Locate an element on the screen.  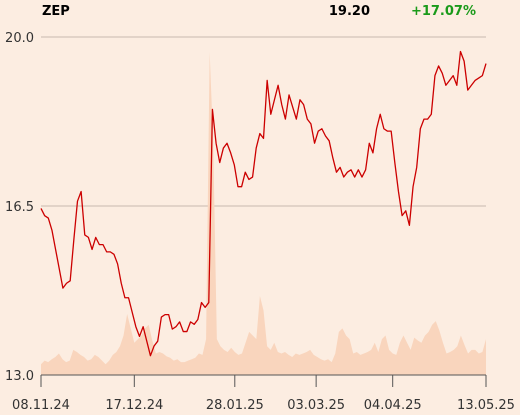
current-price: 19.20 is located at coordinates (349, 11).